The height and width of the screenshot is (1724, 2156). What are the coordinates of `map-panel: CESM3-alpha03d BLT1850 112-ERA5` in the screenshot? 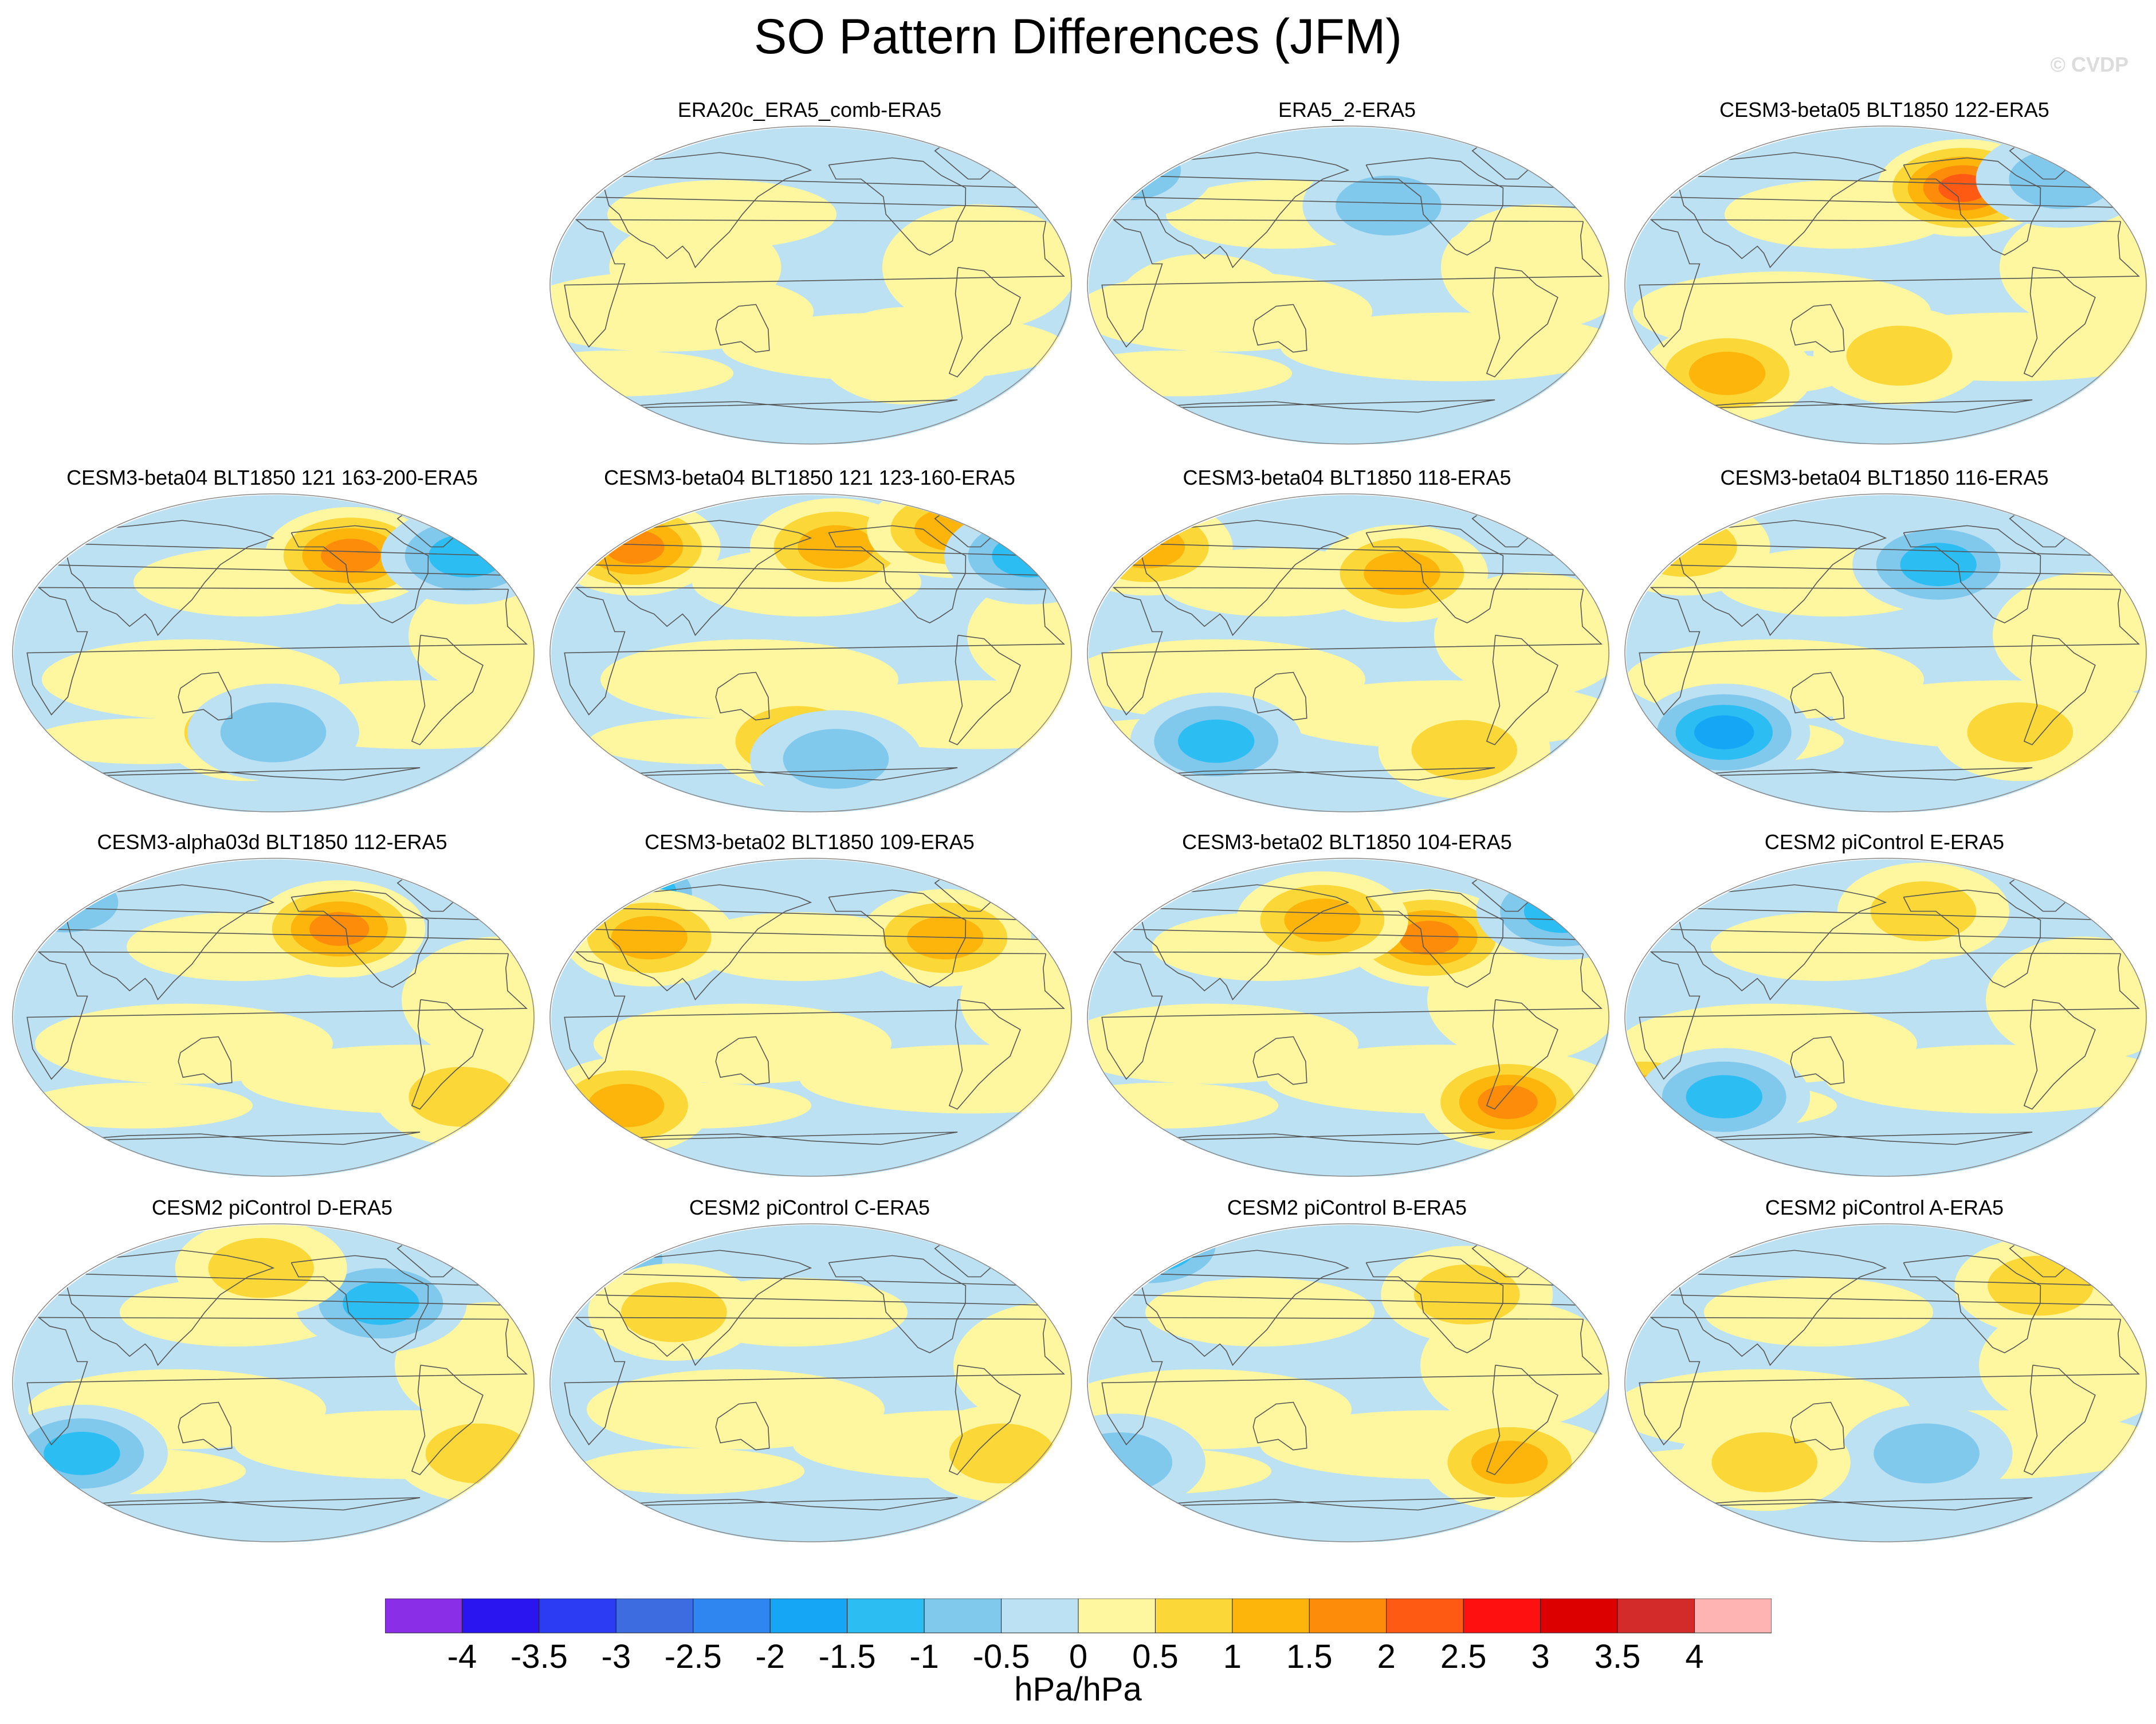 It's located at (272, 1013).